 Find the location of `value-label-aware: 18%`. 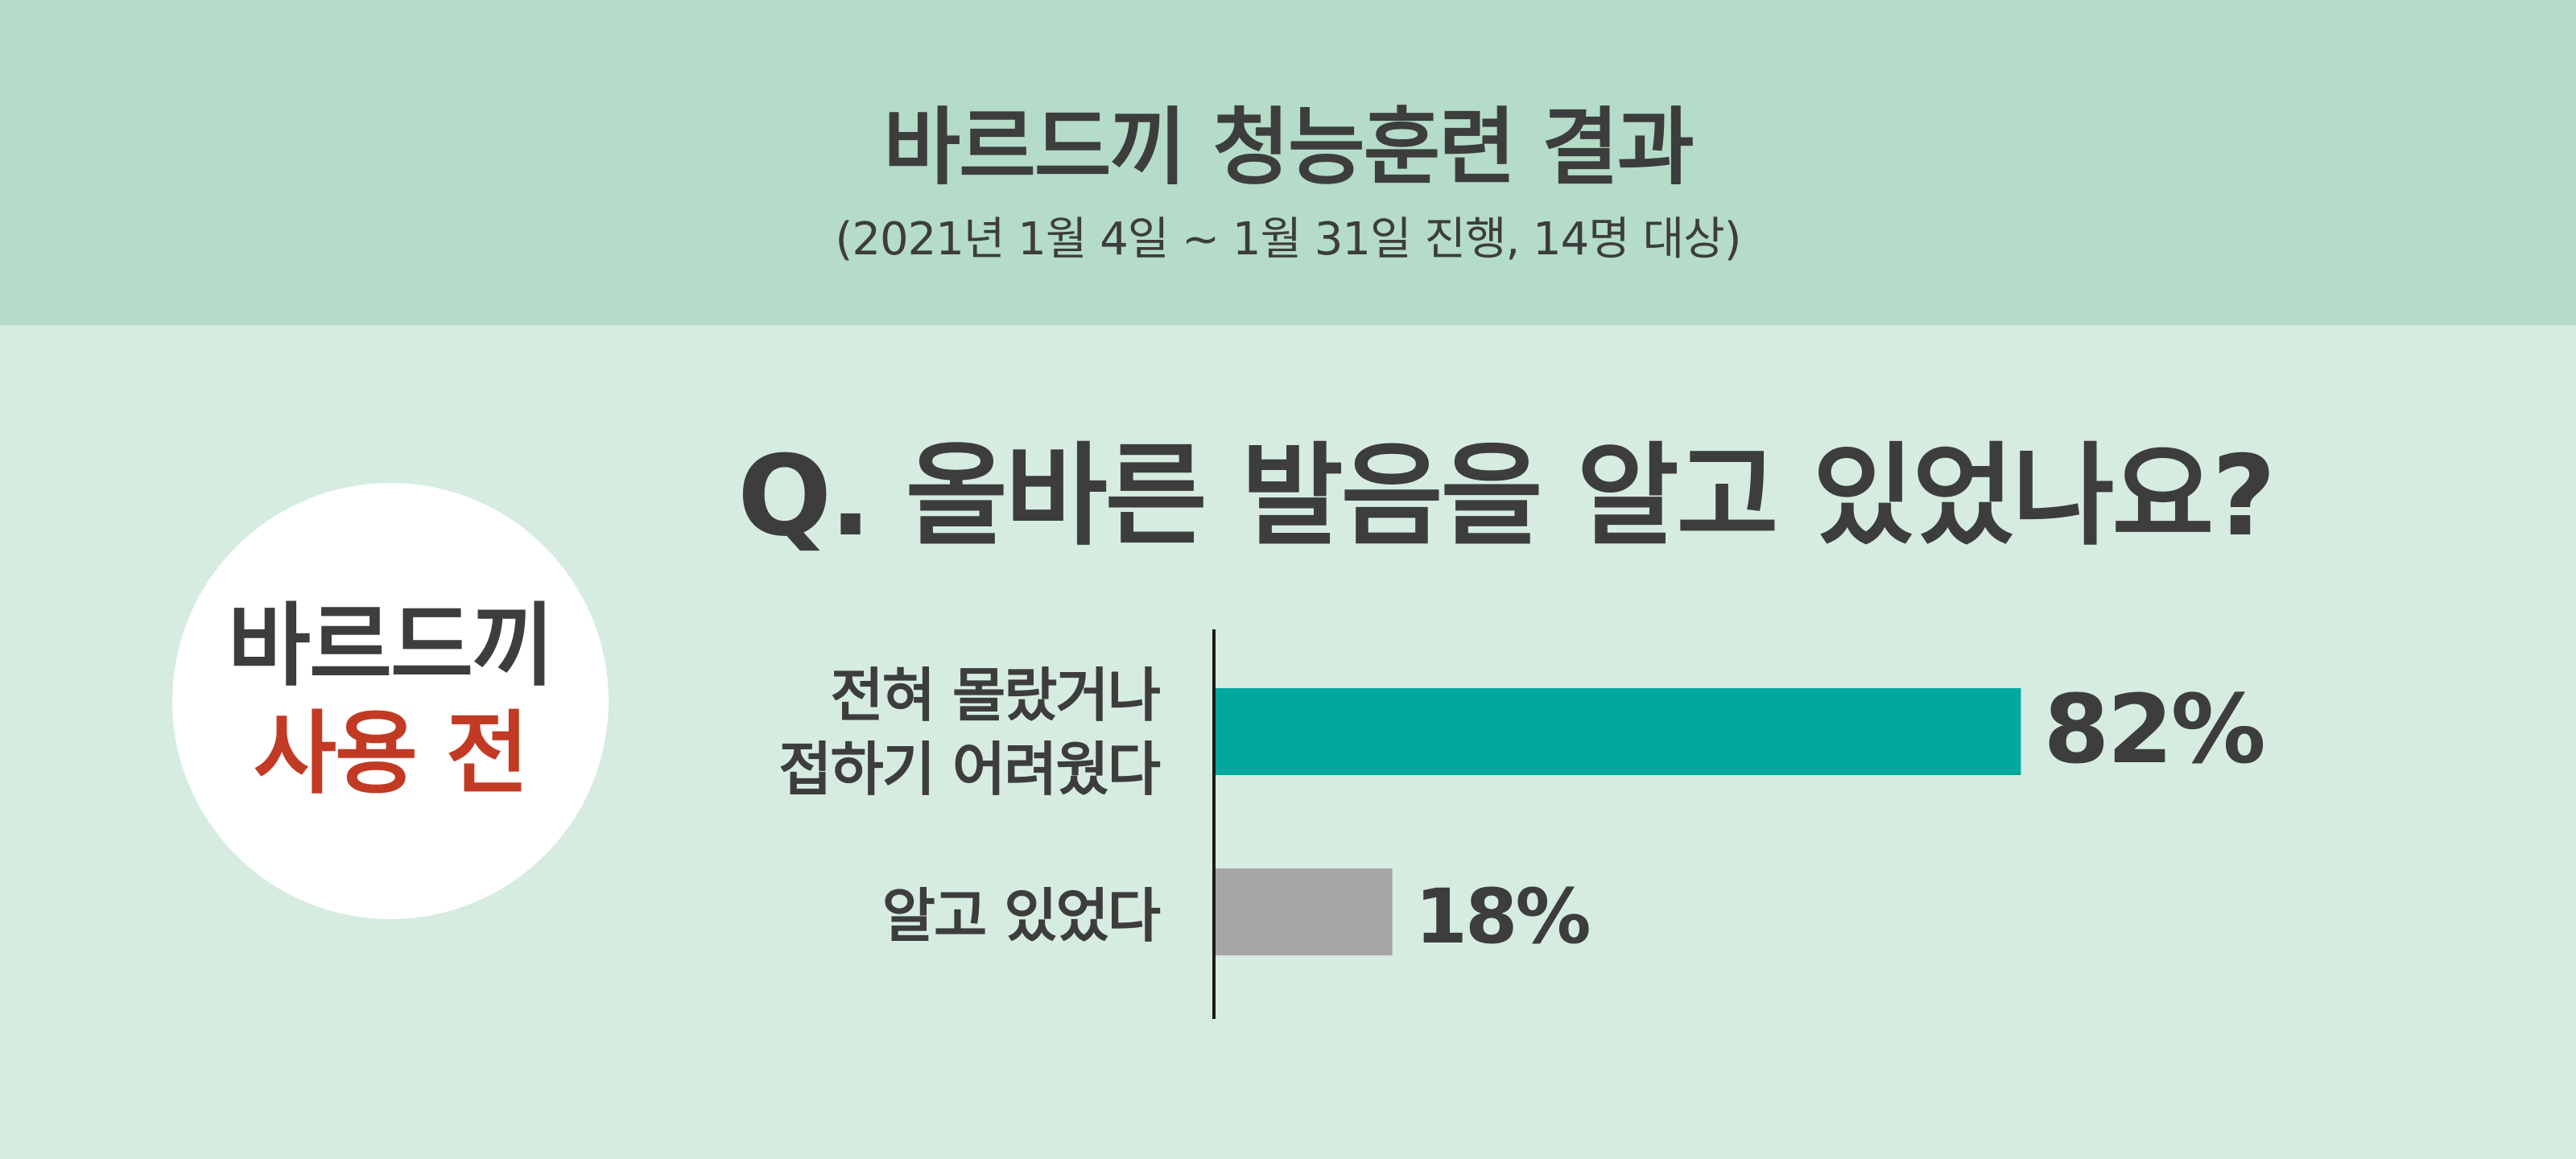

value-label-aware: 18% is located at coordinates (1502, 917).